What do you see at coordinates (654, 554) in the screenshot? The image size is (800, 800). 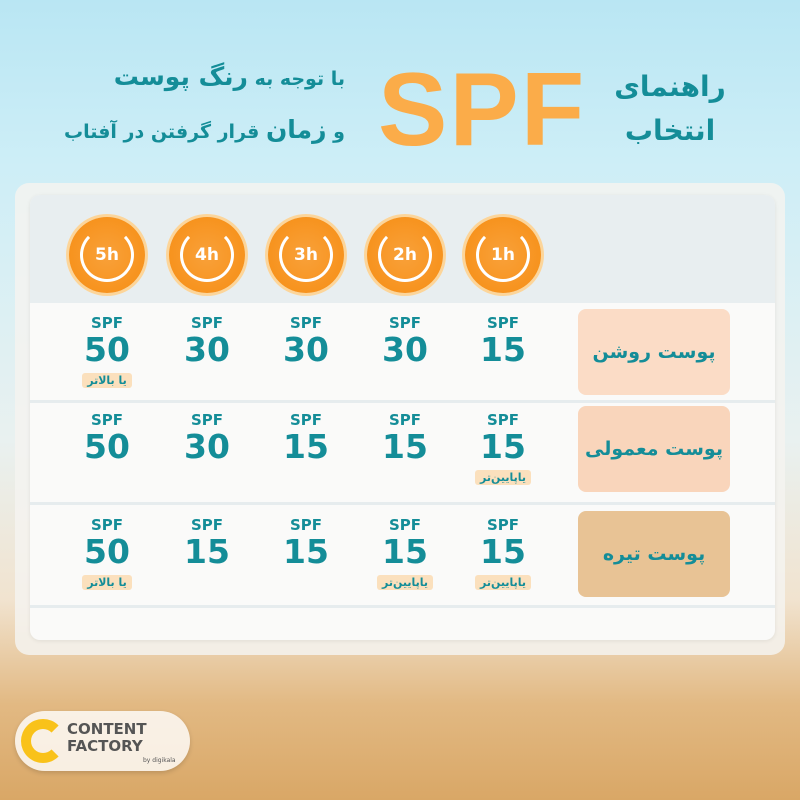 I see `skin-type-label: پوست تیره` at bounding box center [654, 554].